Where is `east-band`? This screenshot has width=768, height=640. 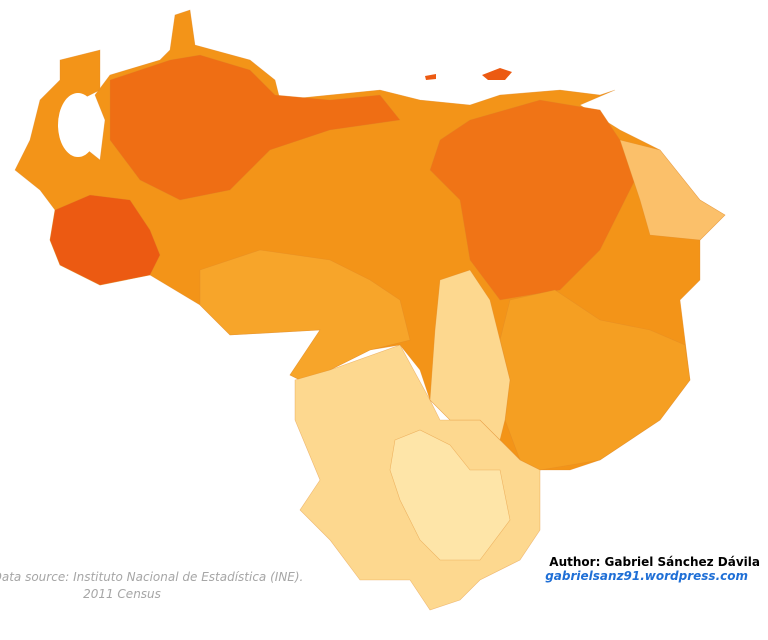 east-band is located at coordinates (535, 200).